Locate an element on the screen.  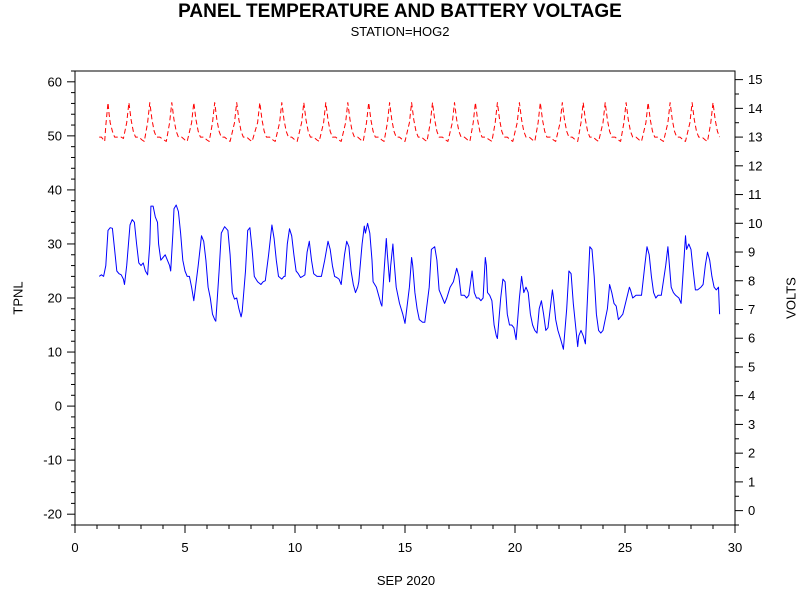
x-axis: 0 5 10 15 20 25 30 is located at coordinates (406, 540).